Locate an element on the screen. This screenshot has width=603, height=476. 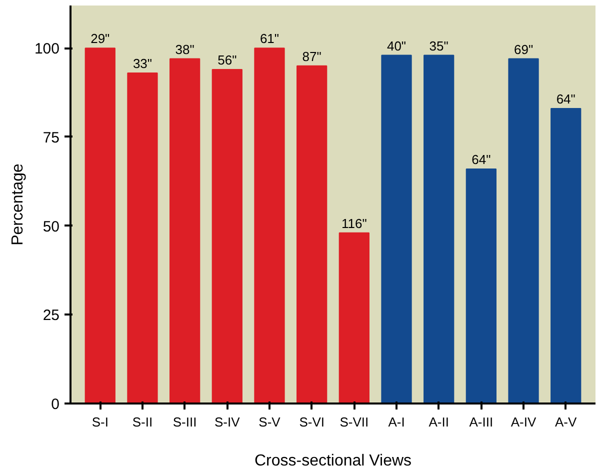
annotation: 29" is located at coordinates (100, 38).